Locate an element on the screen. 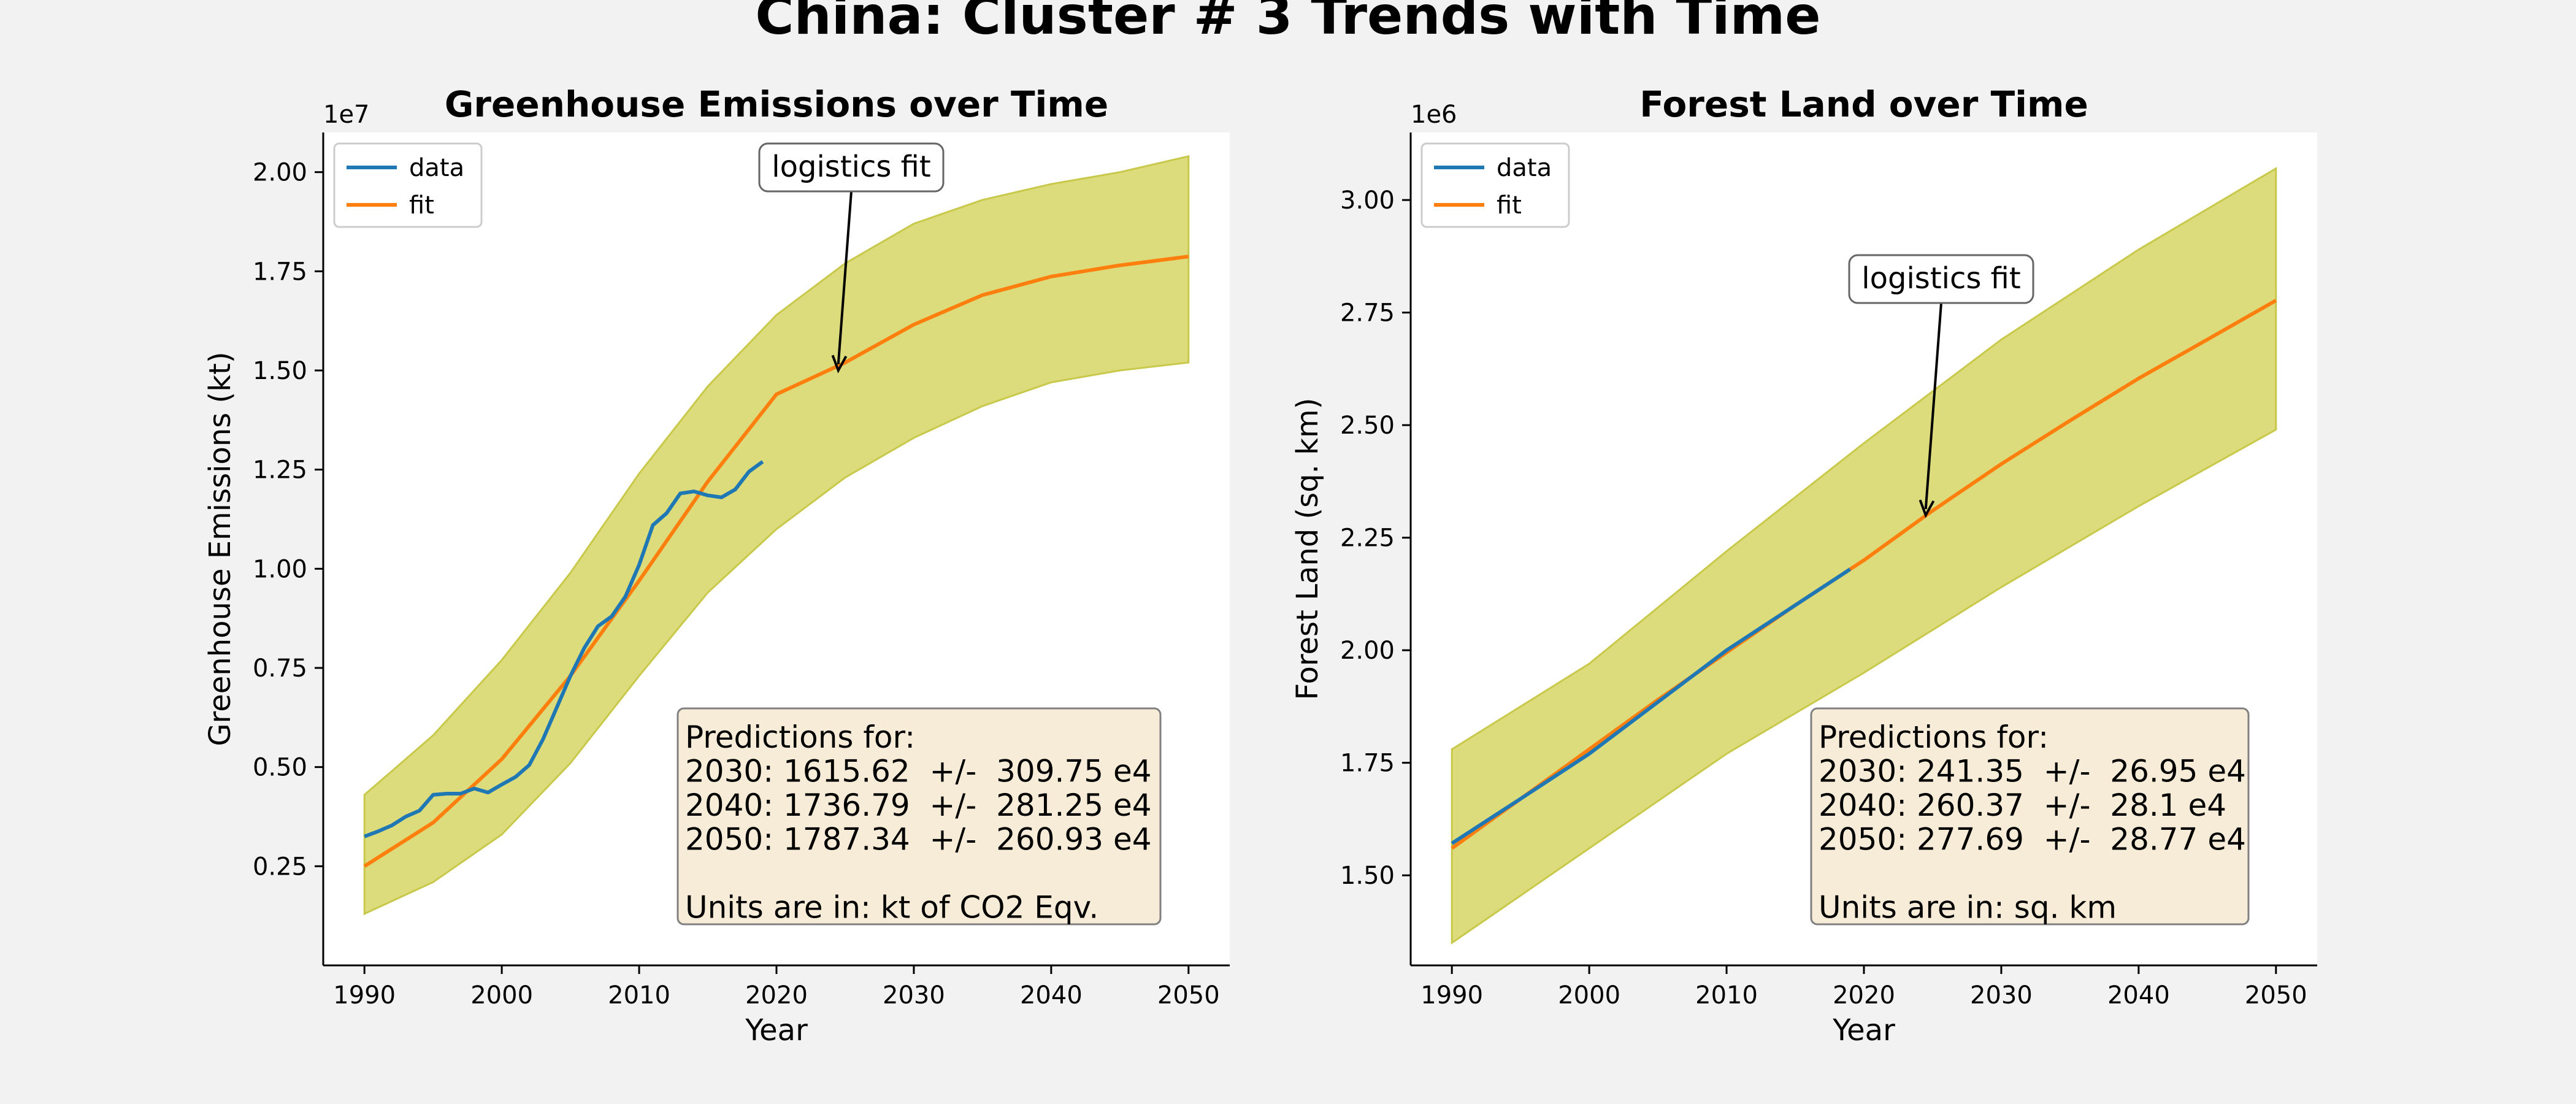 This screenshot has height=1104, width=2576. y-tick-label: 0.50 is located at coordinates (280, 768).